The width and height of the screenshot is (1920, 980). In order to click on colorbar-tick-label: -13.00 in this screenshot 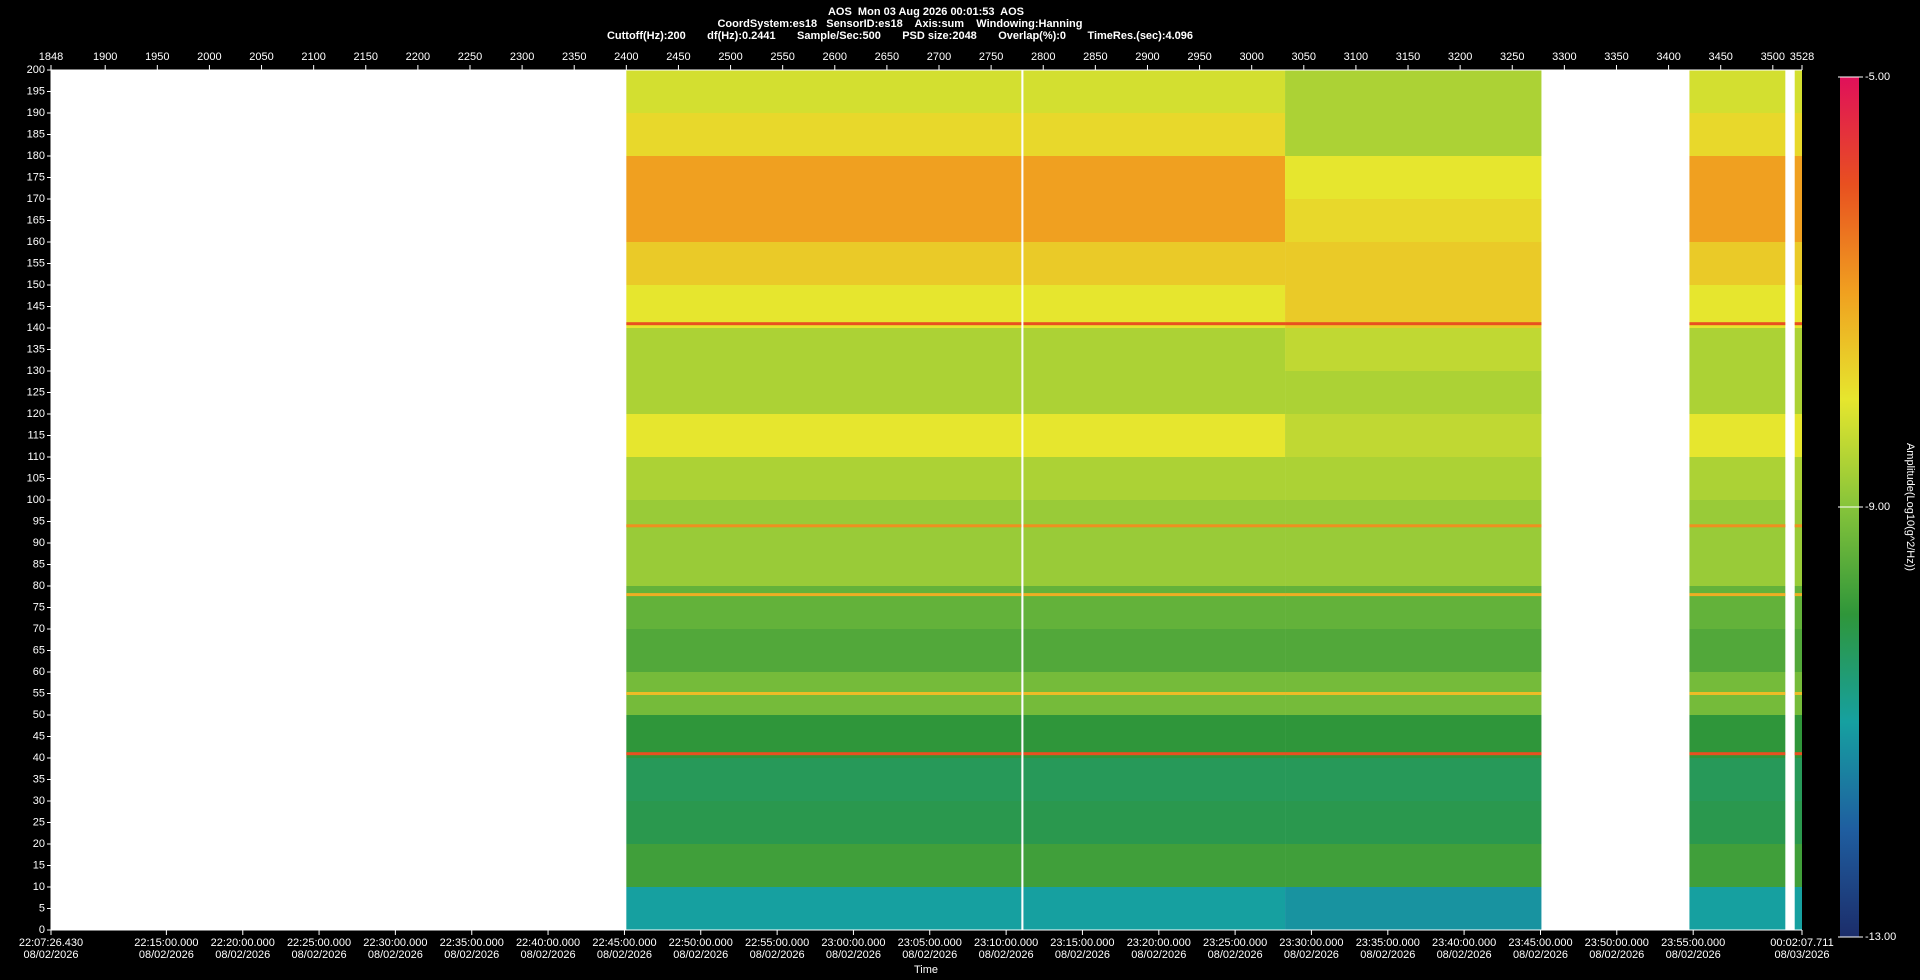, I will do `click(1880, 937)`.